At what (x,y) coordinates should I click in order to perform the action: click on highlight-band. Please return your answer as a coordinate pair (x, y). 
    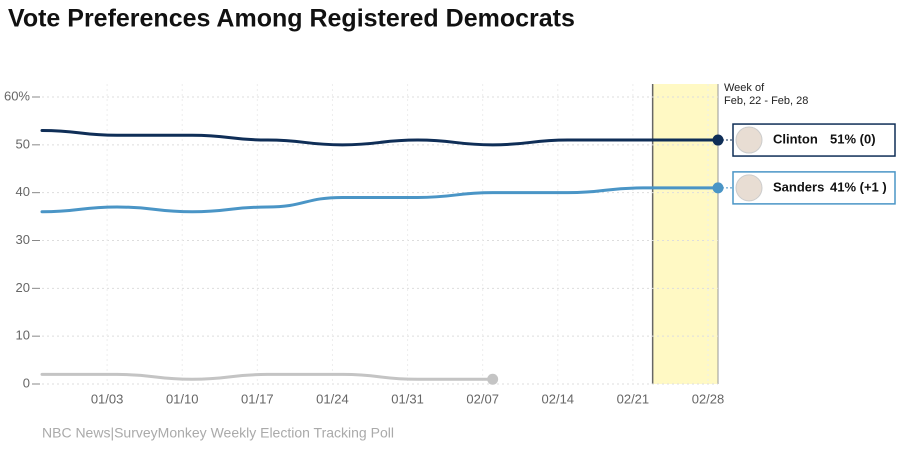
    Looking at the image, I should click on (685, 234).